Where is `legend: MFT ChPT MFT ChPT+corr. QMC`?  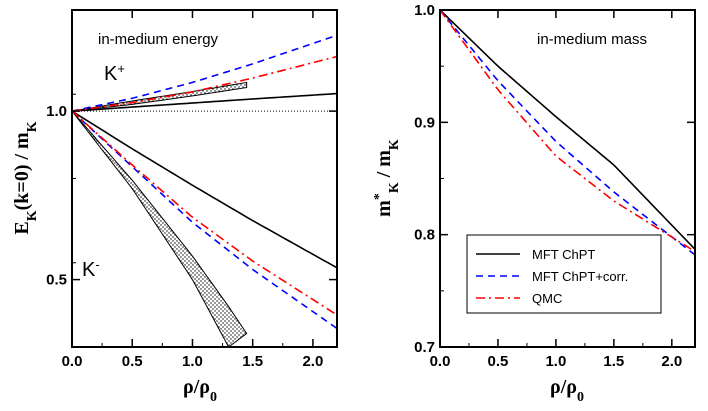 legend: MFT ChPT MFT ChPT+corr. QMC is located at coordinates (564, 274).